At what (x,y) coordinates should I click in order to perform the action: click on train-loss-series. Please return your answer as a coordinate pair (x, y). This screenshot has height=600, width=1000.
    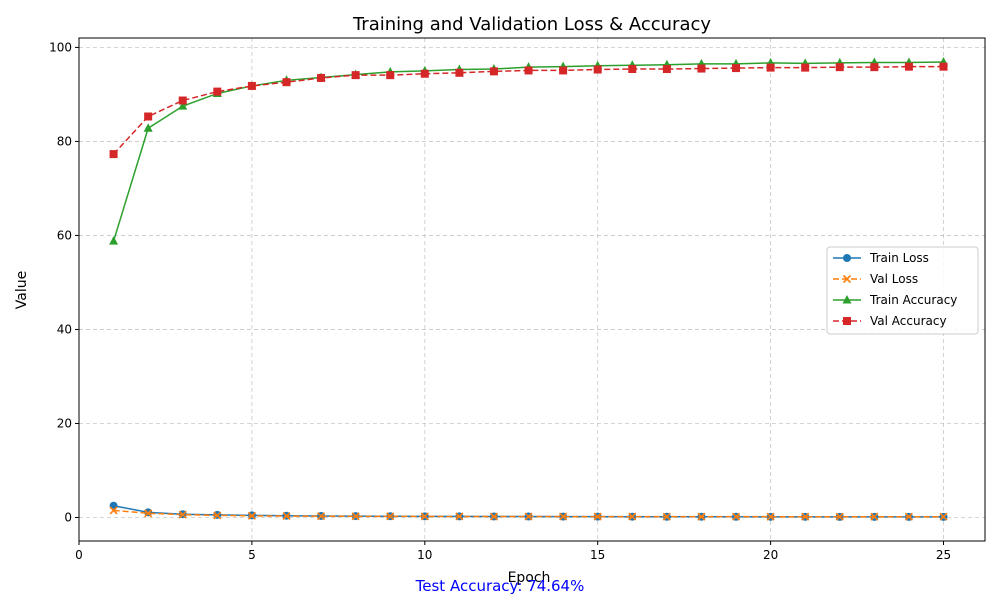
    Looking at the image, I should click on (528, 511).